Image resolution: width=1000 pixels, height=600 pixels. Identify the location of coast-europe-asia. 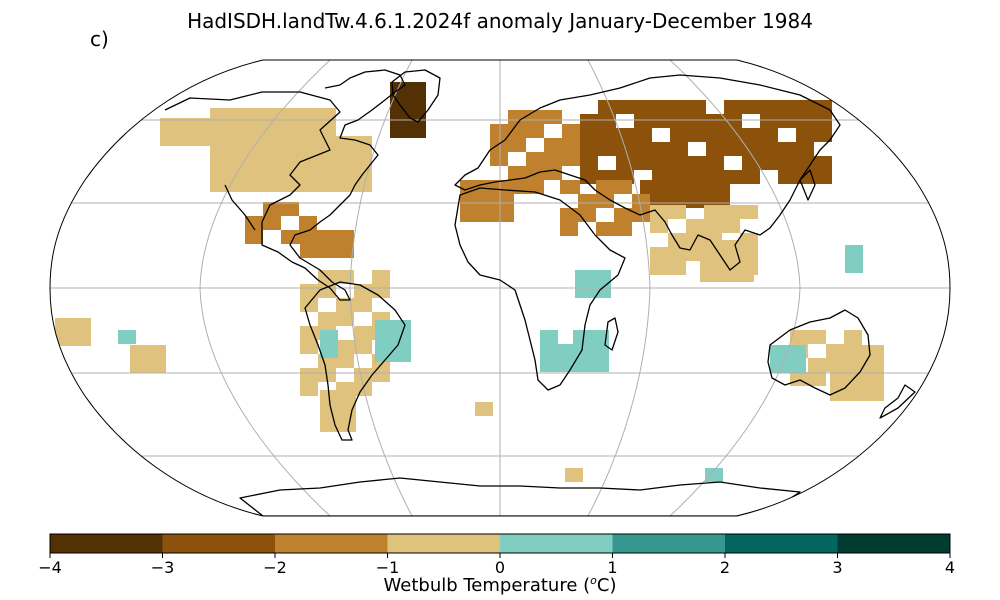
(647, 172).